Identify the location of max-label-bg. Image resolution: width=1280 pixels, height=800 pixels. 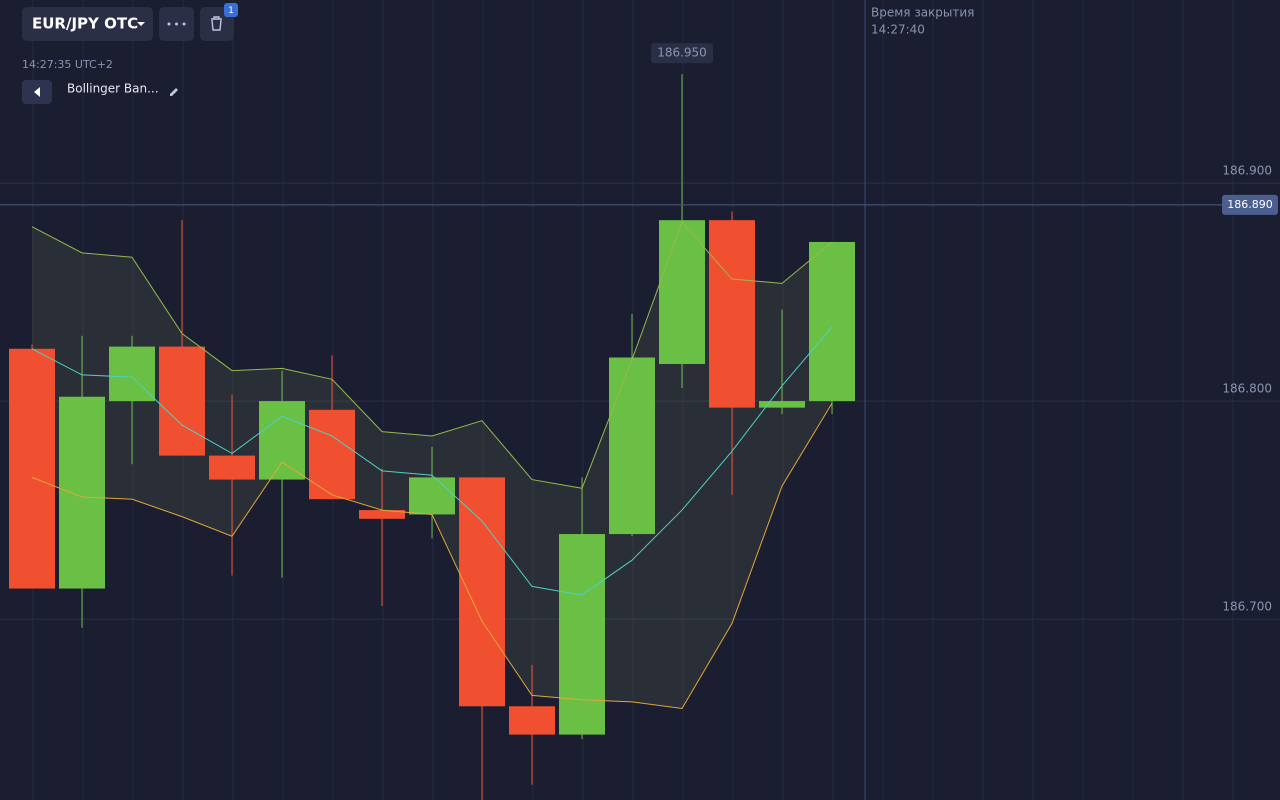
(682, 53).